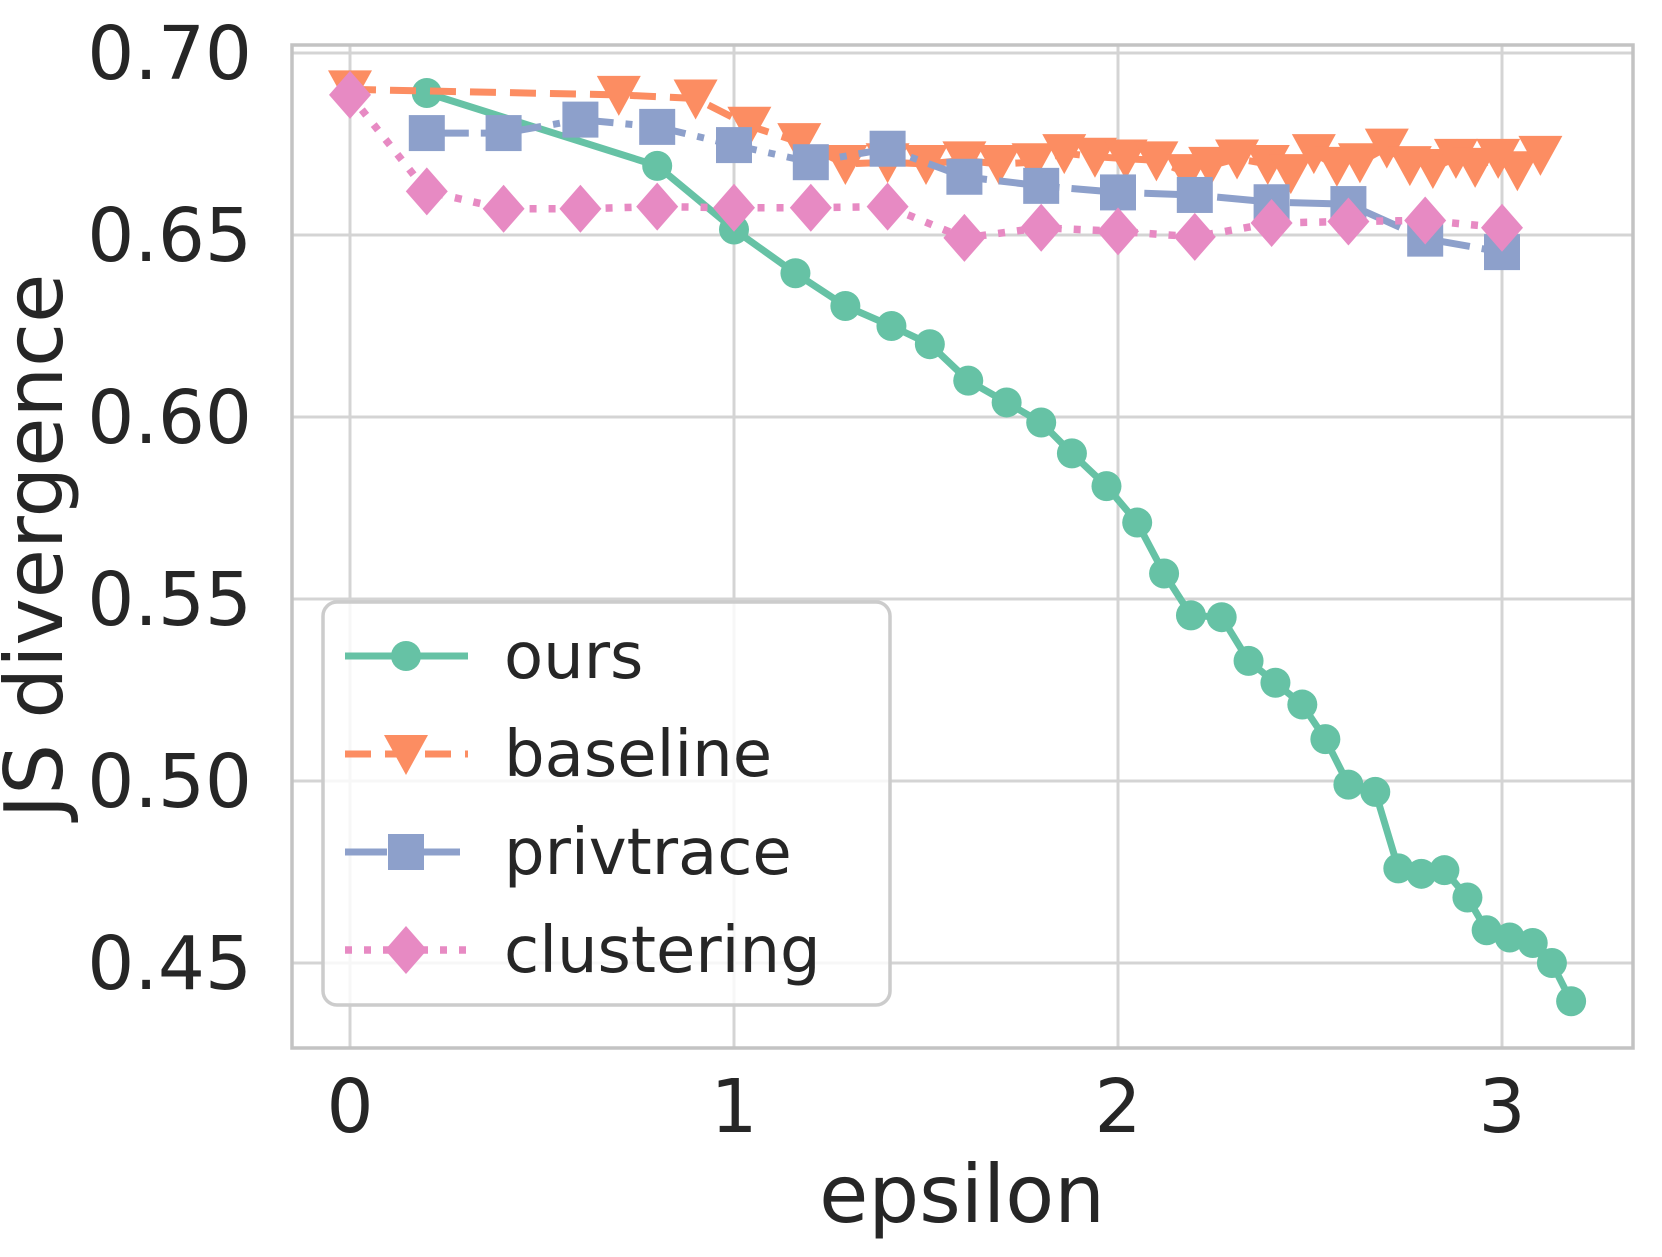 This screenshot has height=1257, width=1662. Describe the element at coordinates (406, 950) in the screenshot. I see `clustering-legend-marker` at that location.